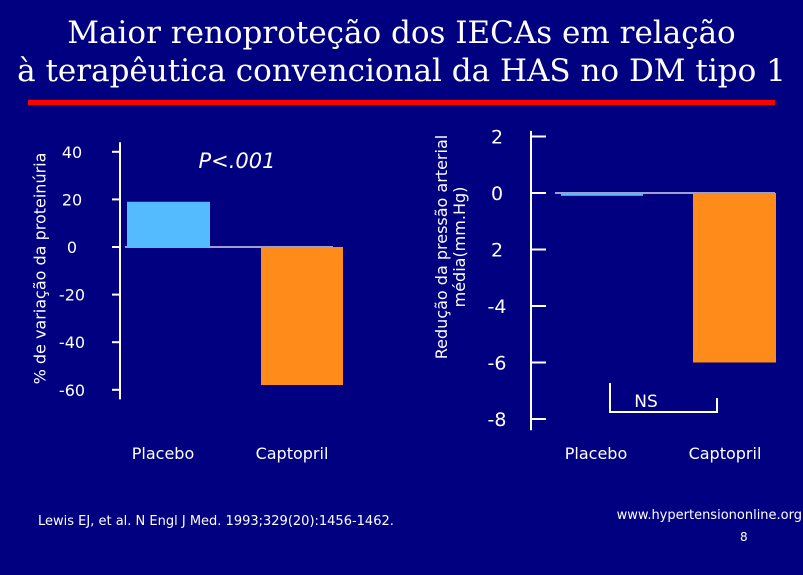 The image size is (803, 575). I want to click on website-link: www.hypertensiononline.org, so click(709, 515).